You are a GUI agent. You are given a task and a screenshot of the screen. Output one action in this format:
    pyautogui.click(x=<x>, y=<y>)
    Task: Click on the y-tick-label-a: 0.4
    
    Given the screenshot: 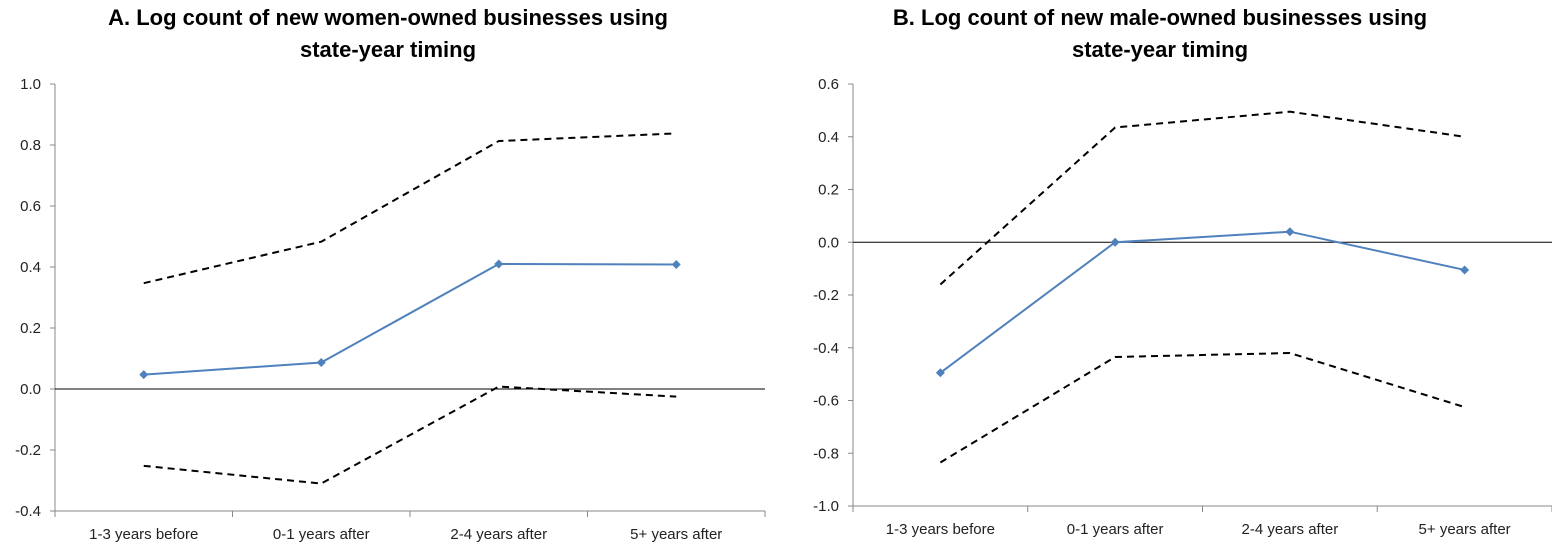 What is the action you would take?
    pyautogui.click(x=30, y=267)
    